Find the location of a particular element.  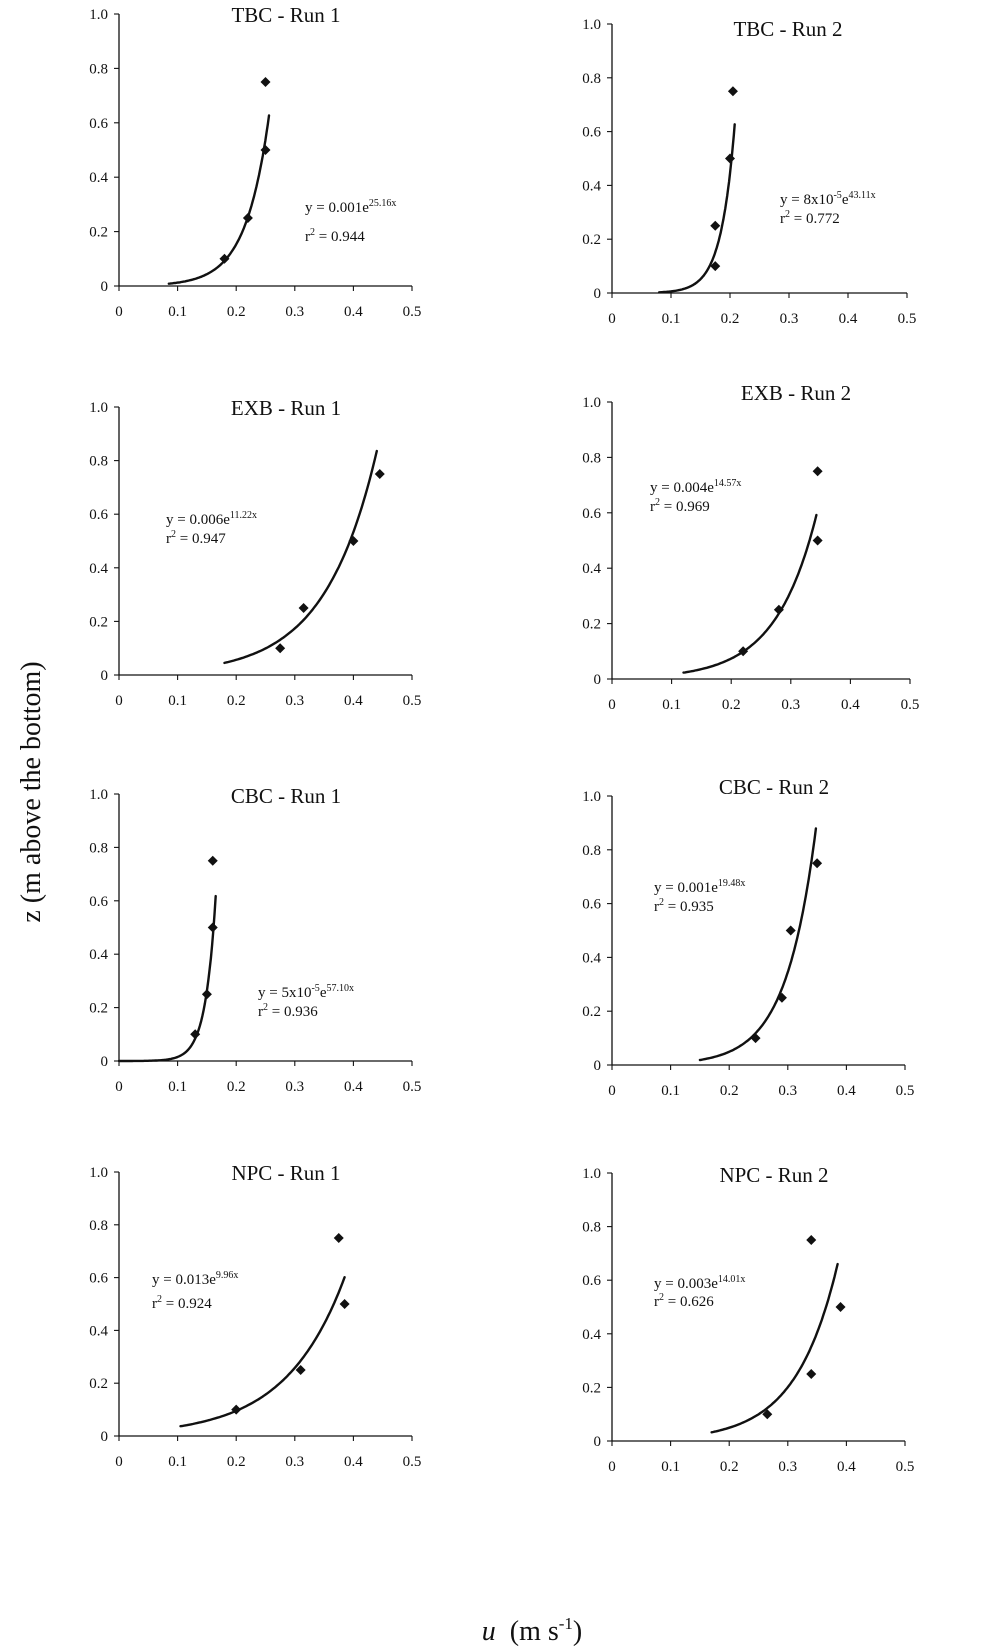

fit-equation: y = 8x10-5e43.11x is located at coordinates (828, 199).